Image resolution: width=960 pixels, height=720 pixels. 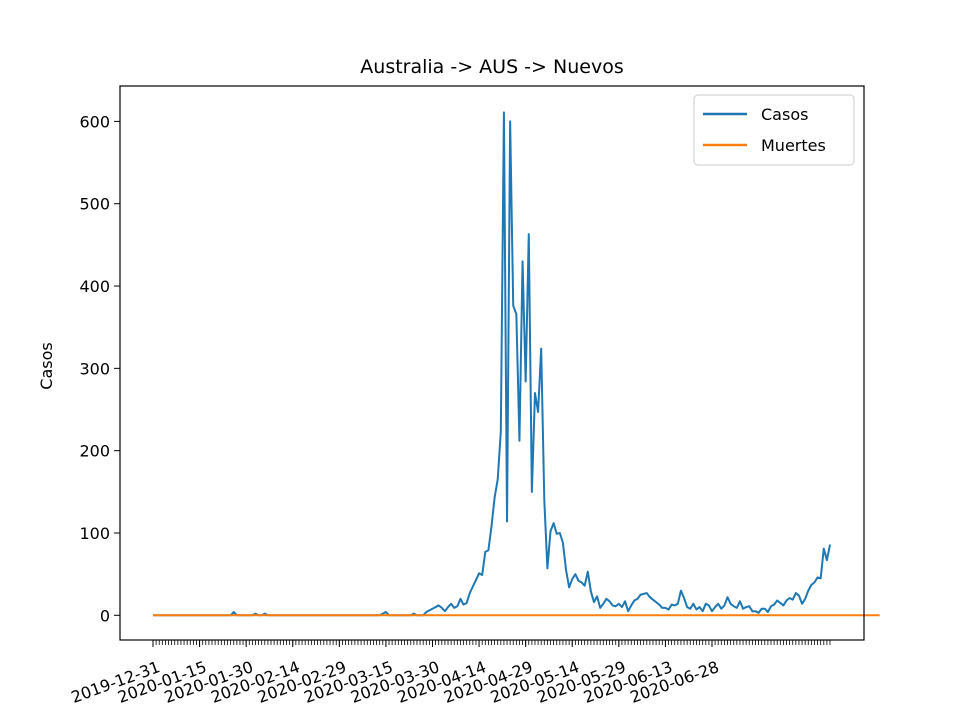 I want to click on y-tick-label: 400, so click(x=94, y=286).